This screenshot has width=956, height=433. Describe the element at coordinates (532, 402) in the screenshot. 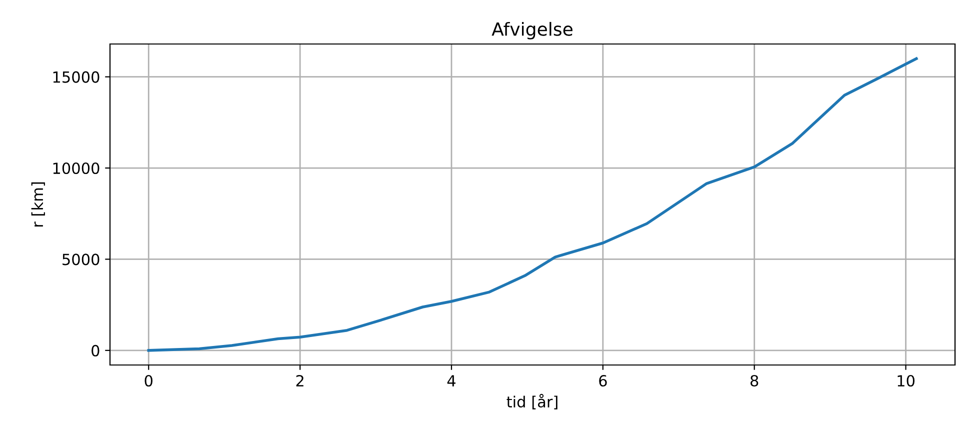

I see `x-axis-title: tid [år]` at that location.